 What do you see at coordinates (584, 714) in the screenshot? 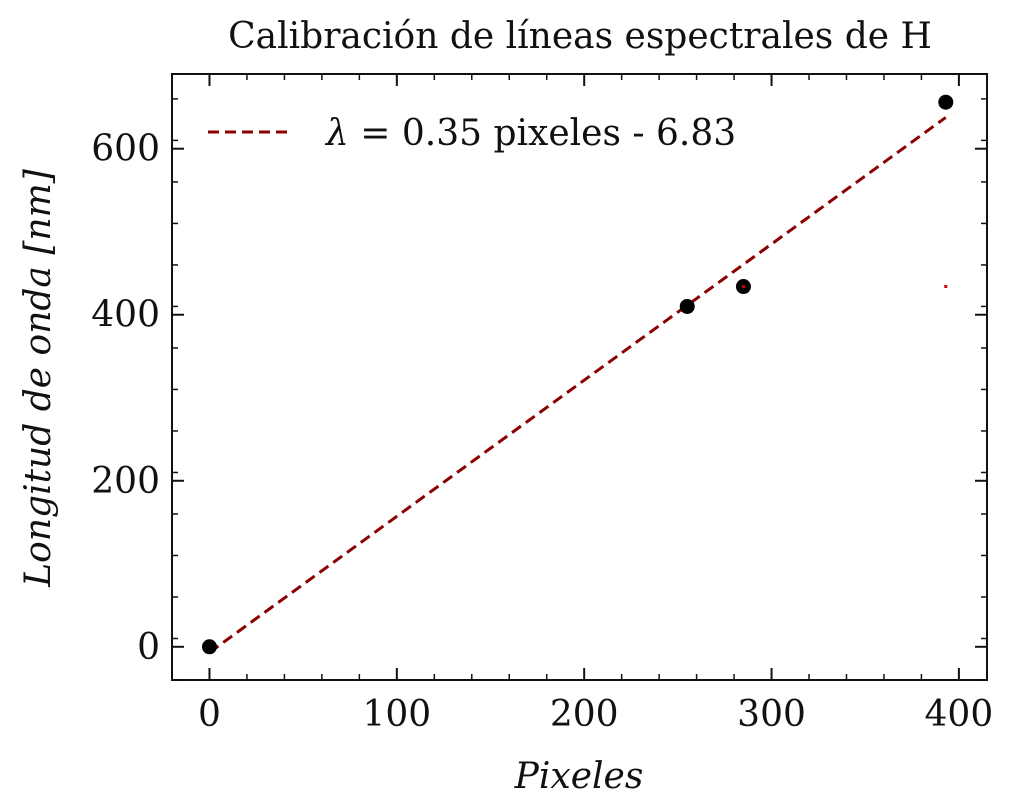
I see `x-tick-label: 200` at bounding box center [584, 714].